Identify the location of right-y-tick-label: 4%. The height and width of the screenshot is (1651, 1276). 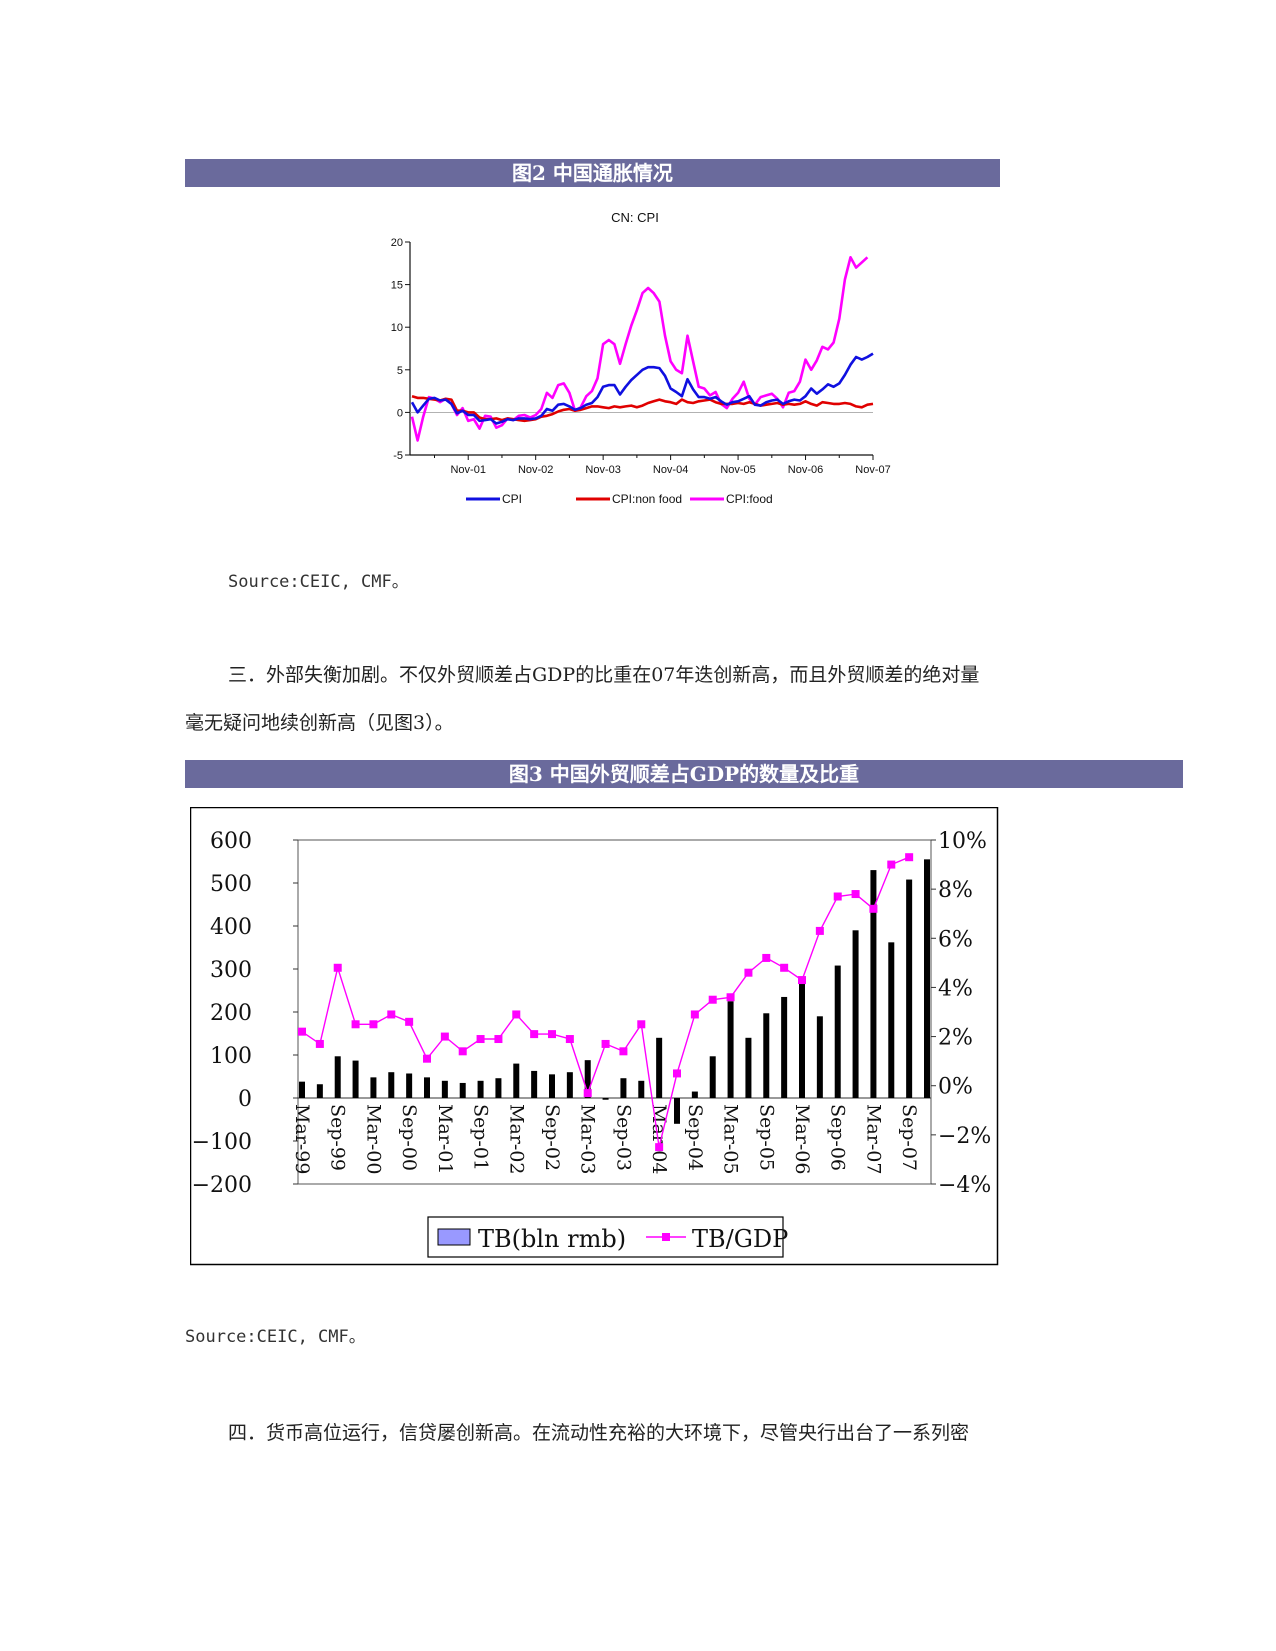
(955, 988).